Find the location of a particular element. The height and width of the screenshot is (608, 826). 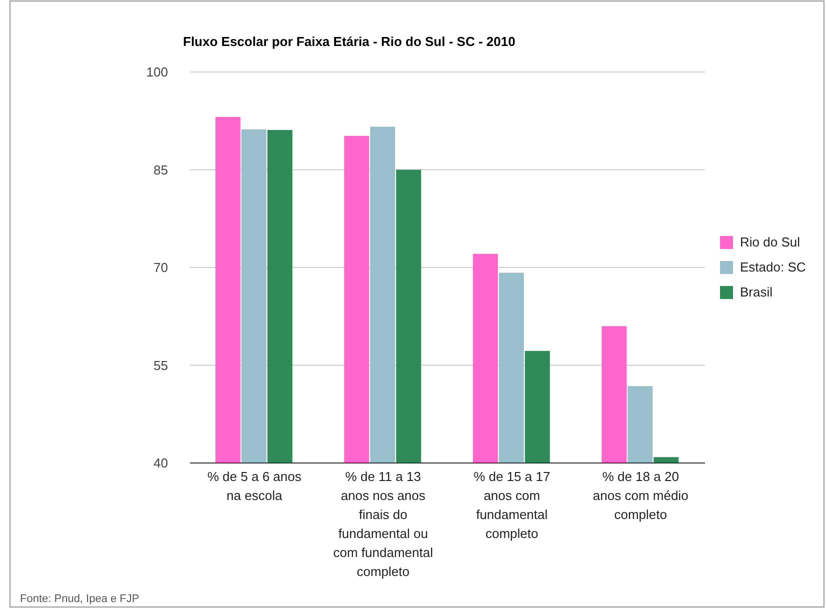

x-tick-label: % de 5 a 6 anos na escola is located at coordinates (254, 486).